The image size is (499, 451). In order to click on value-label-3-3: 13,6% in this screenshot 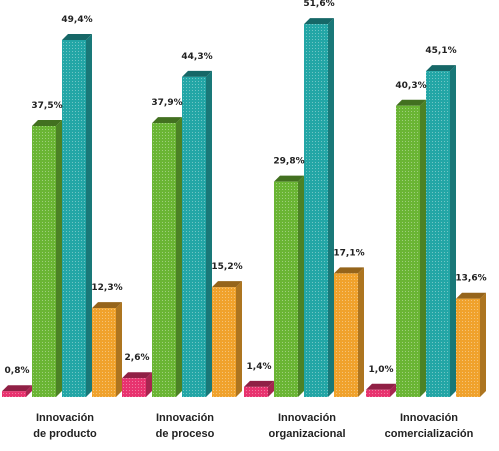, I will do `click(470, 279)`.